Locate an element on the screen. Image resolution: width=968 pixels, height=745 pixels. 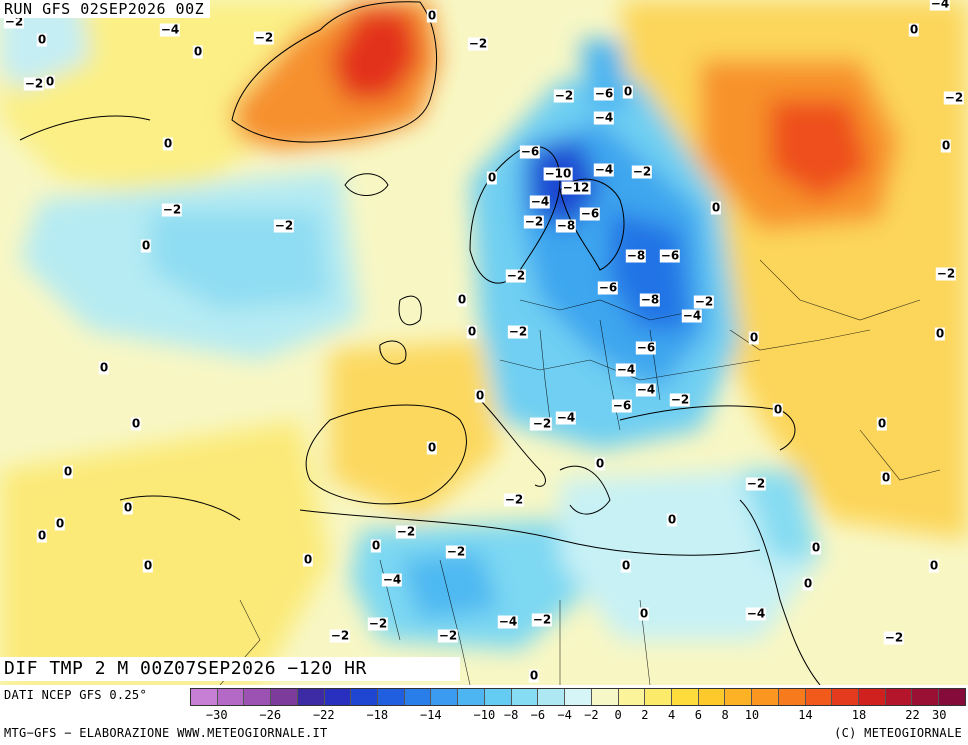
scale-tick-label: 22 is located at coordinates (912, 715).